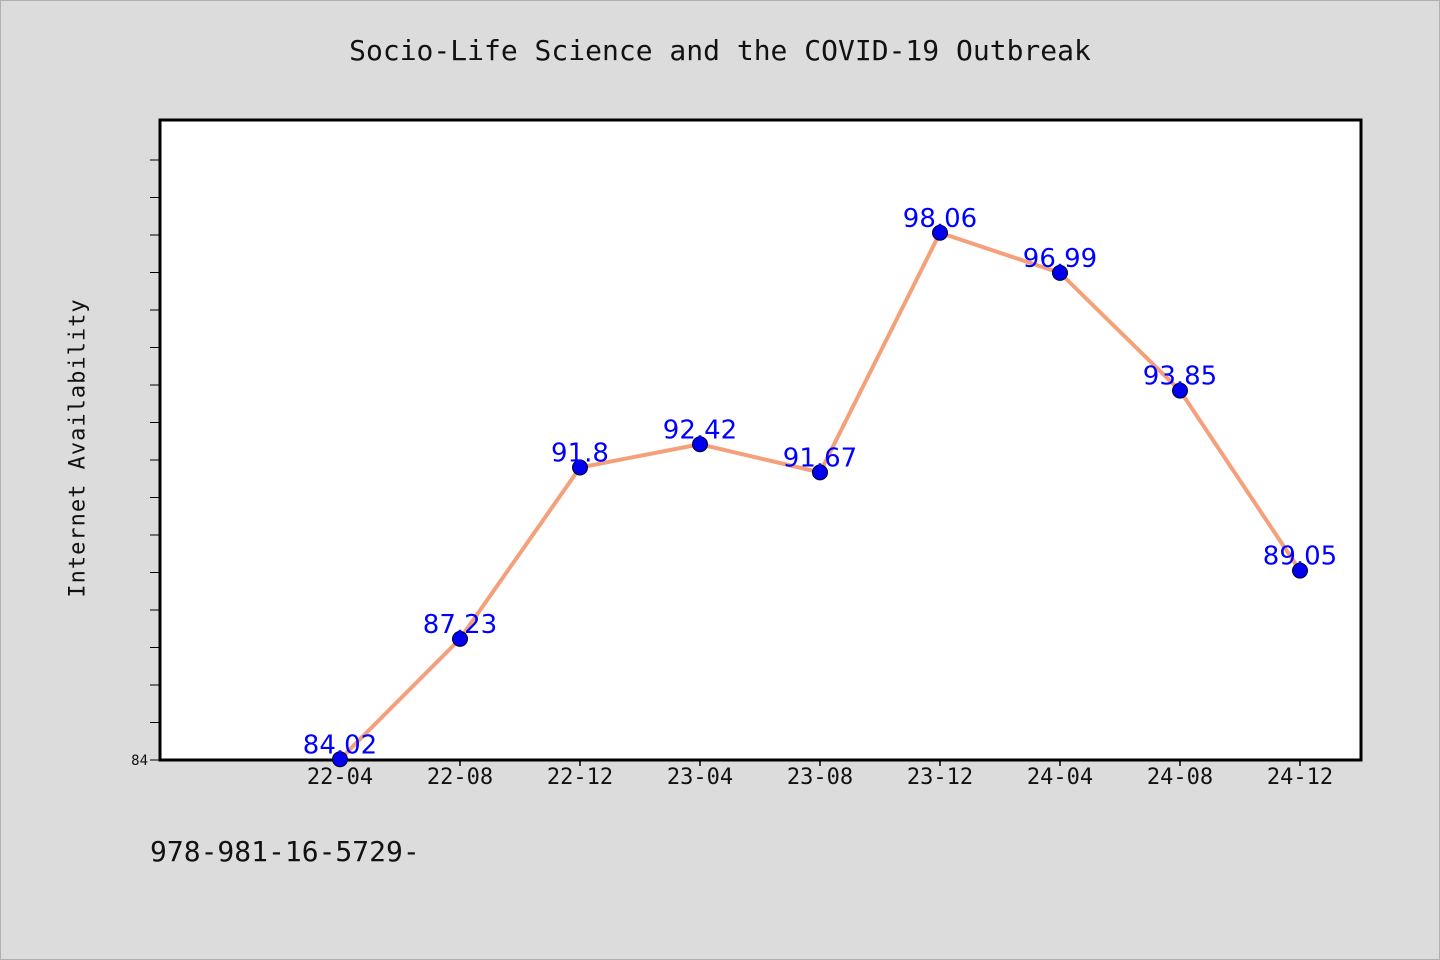 This screenshot has width=1440, height=960. Describe the element at coordinates (460, 625) in the screenshot. I see `data-label: 87.23` at that location.